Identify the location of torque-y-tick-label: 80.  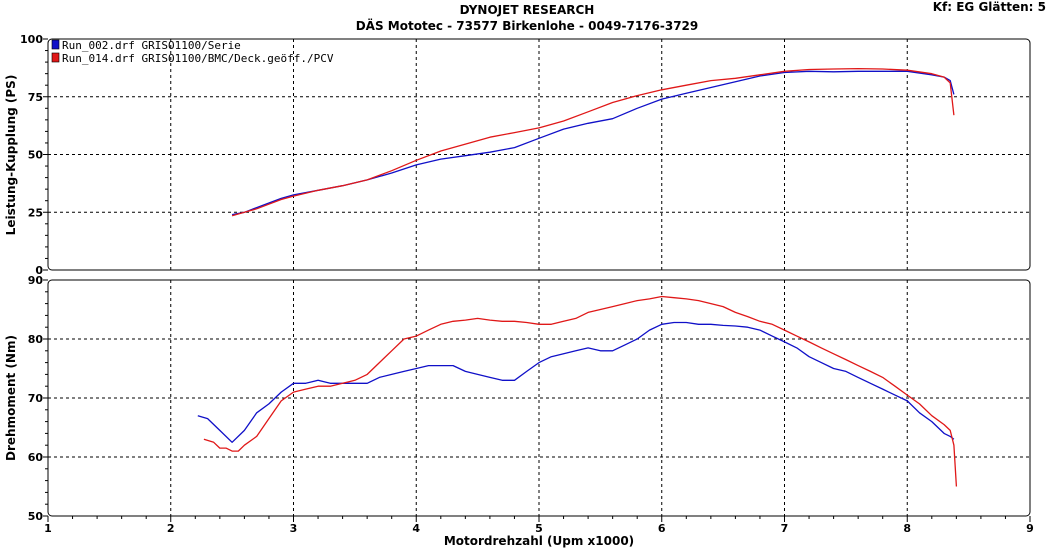
(36, 339).